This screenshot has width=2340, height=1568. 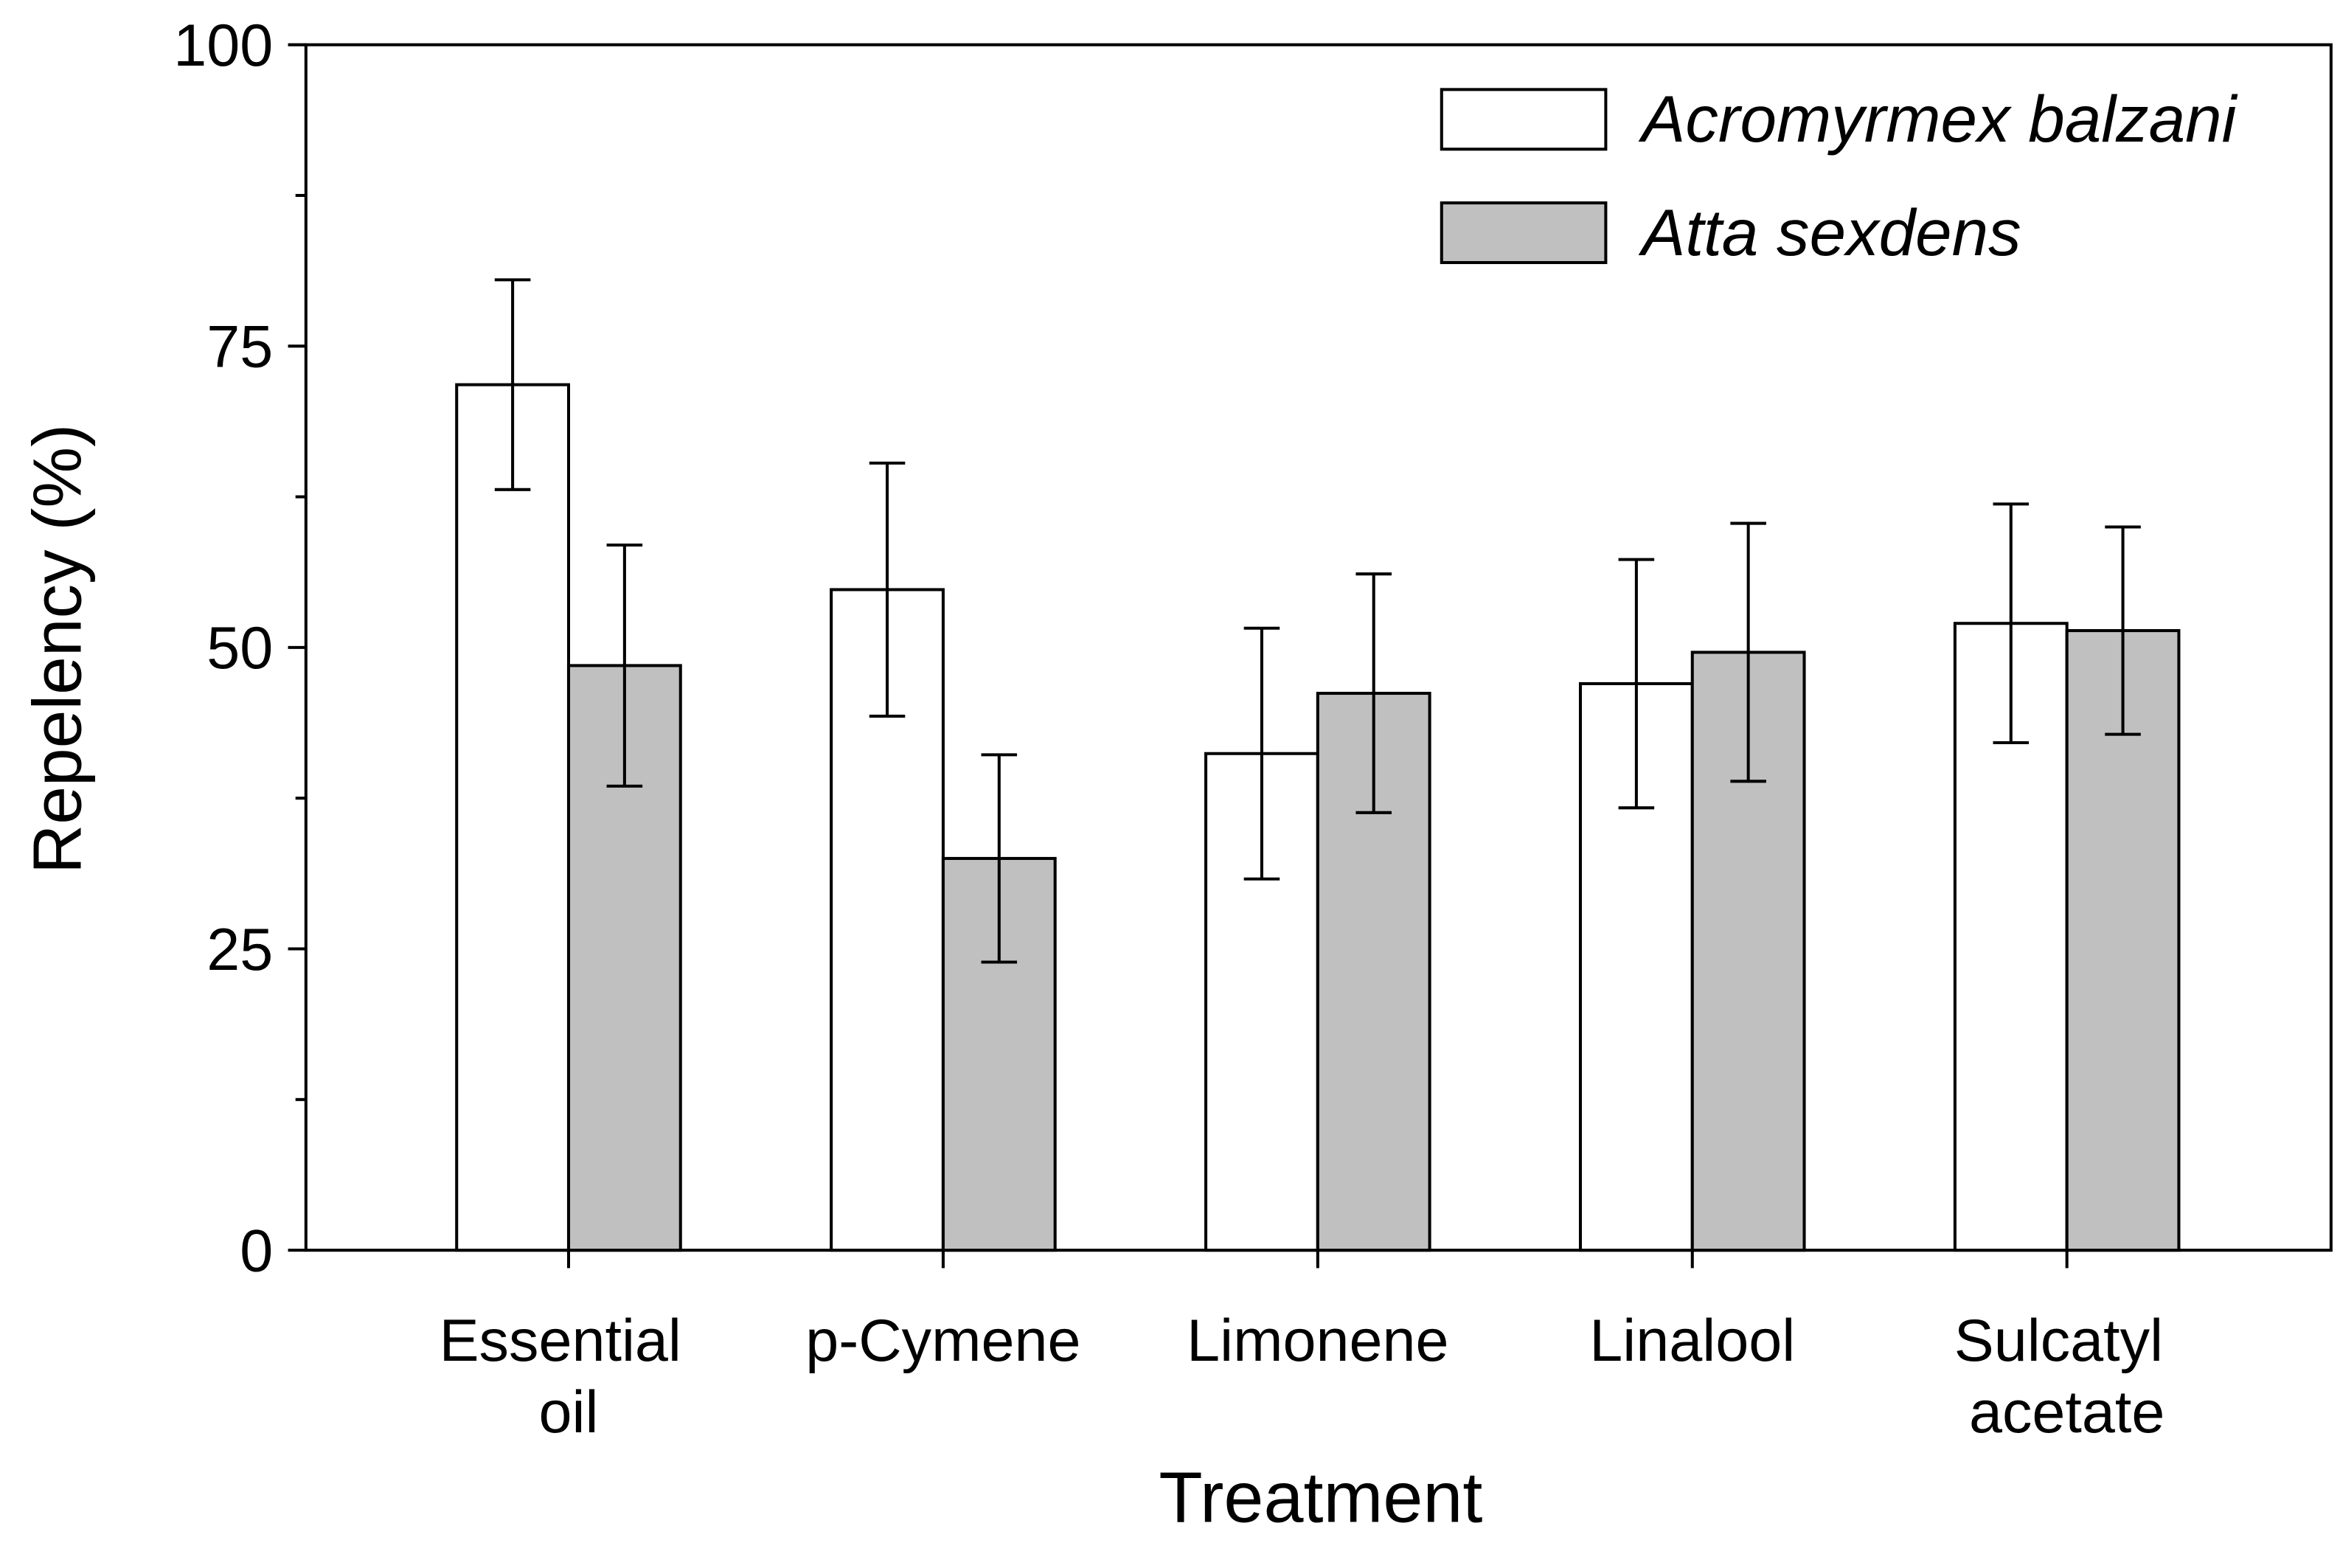 What do you see at coordinates (239, 347) in the screenshot?
I see `y-tick-label: 75` at bounding box center [239, 347].